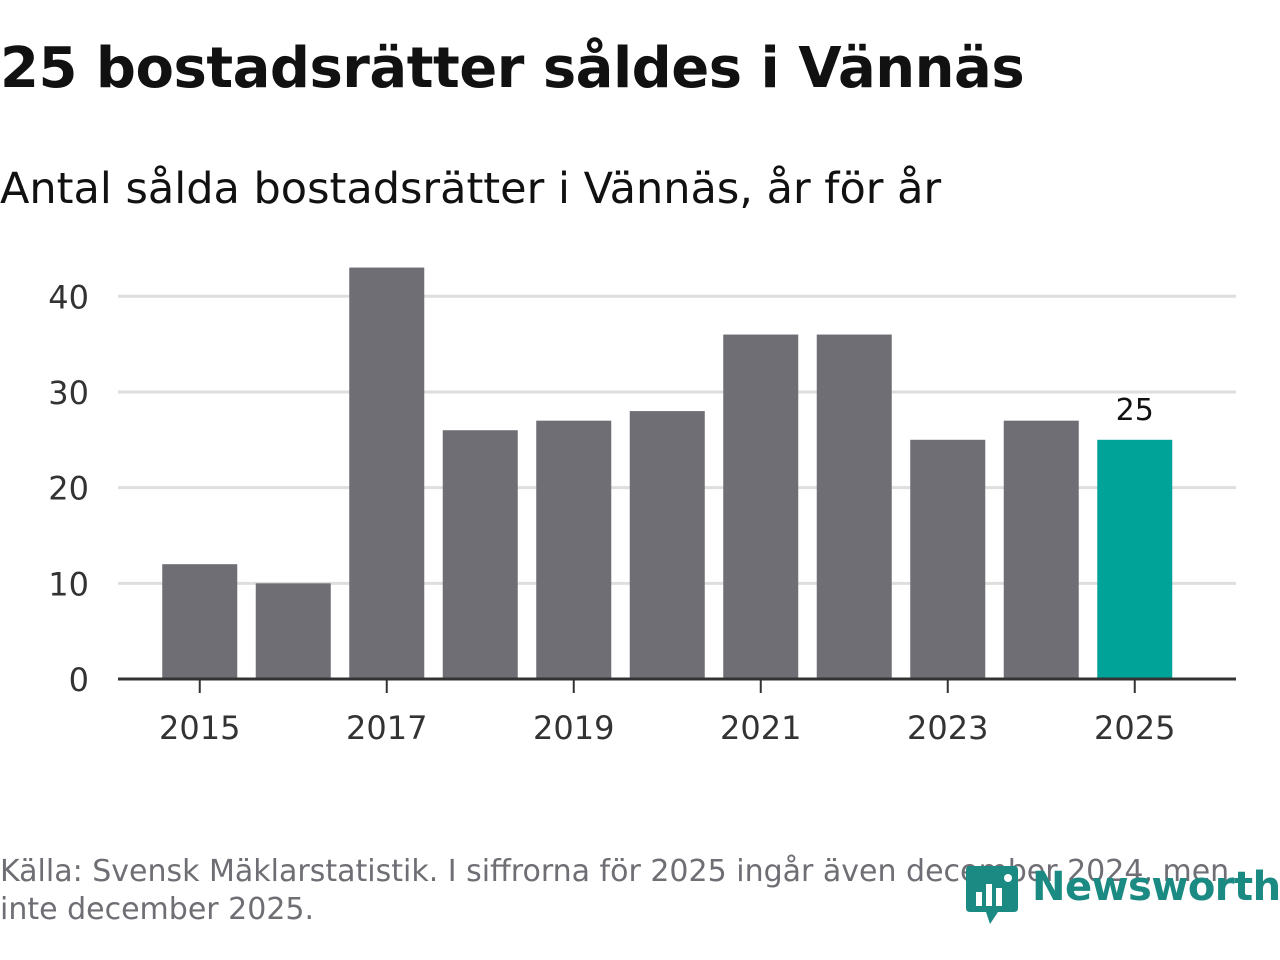 This screenshot has width=1280, height=960. Describe the element at coordinates (574, 549) in the screenshot. I see `bar-2019` at that location.